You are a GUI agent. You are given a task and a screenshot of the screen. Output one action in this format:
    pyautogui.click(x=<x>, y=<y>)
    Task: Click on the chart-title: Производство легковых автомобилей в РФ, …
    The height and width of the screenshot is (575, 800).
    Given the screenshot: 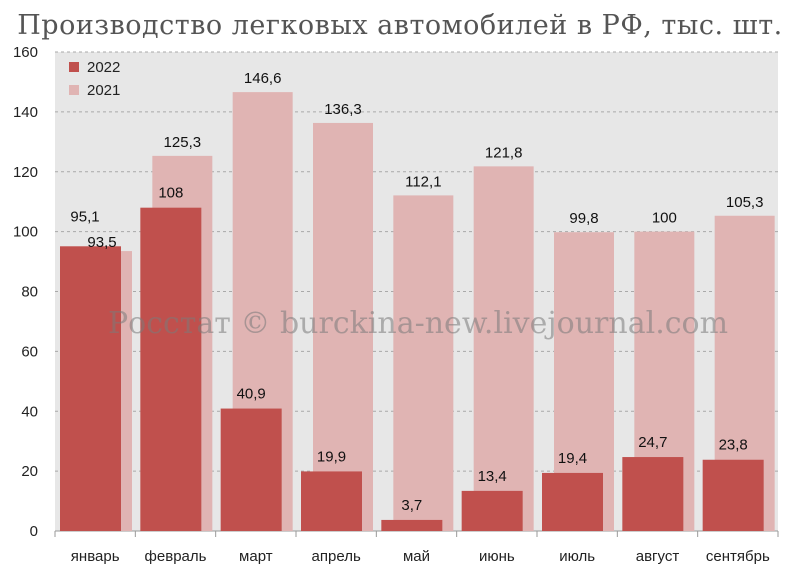 What is the action you would take?
    pyautogui.click(x=400, y=25)
    